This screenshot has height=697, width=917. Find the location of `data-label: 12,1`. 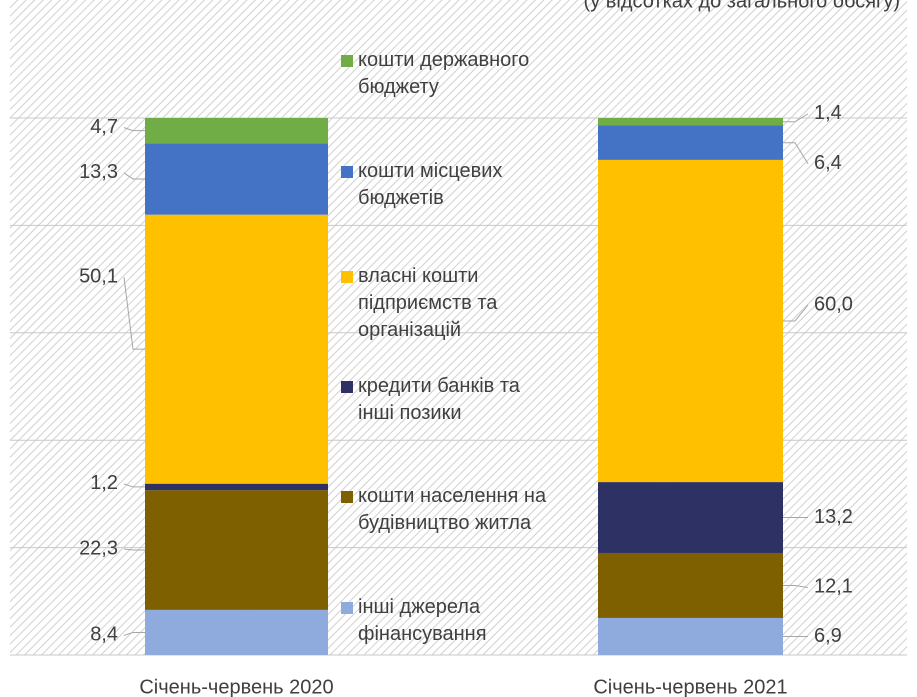

data-label: 12,1 is located at coordinates (833, 587).